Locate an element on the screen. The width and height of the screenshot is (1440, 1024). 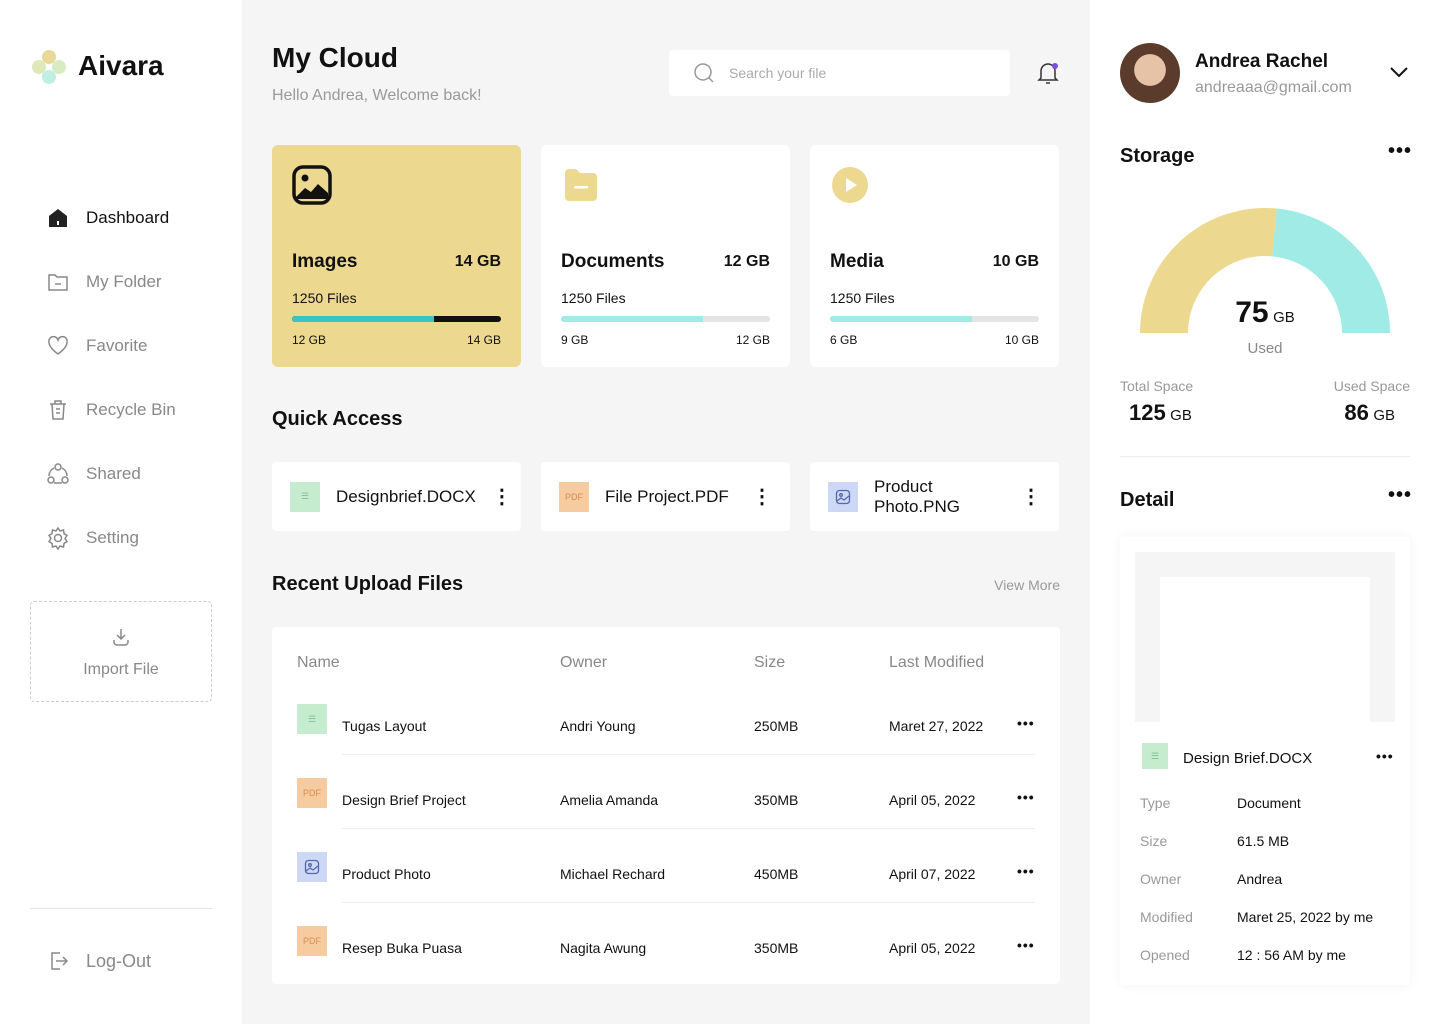
sidebar-item-shared: Shared is located at coordinates (93, 474).